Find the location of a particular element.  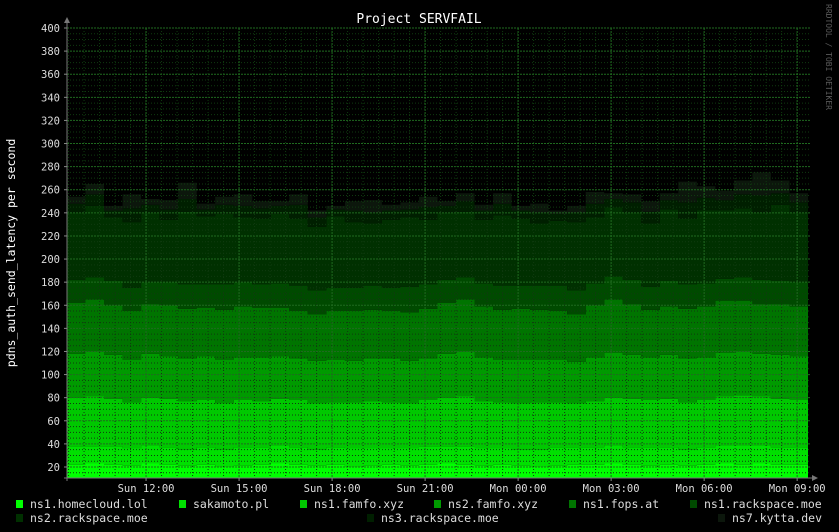

x-tick-label: Sun 12:00 is located at coordinates (146, 489).